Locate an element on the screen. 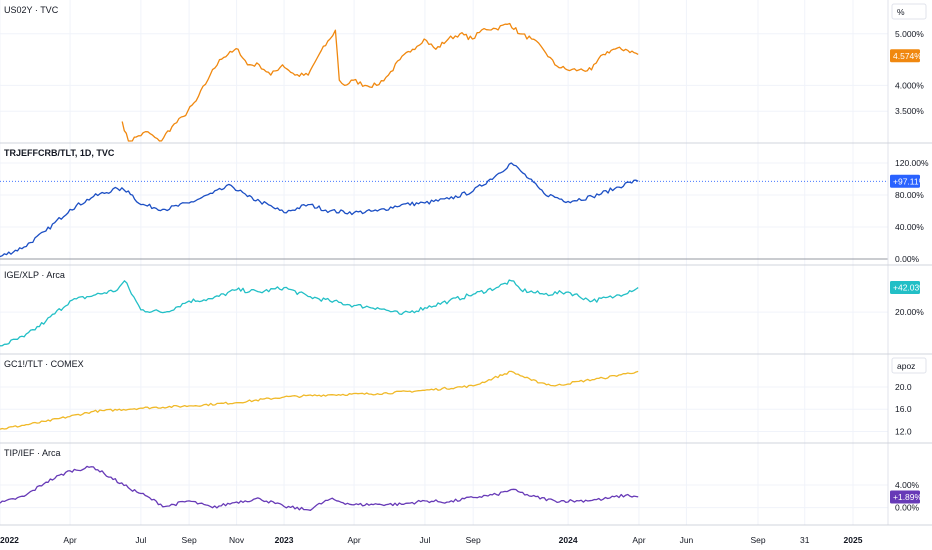 This screenshot has height=550, width=932. unit-selector: apoz is located at coordinates (909, 365).